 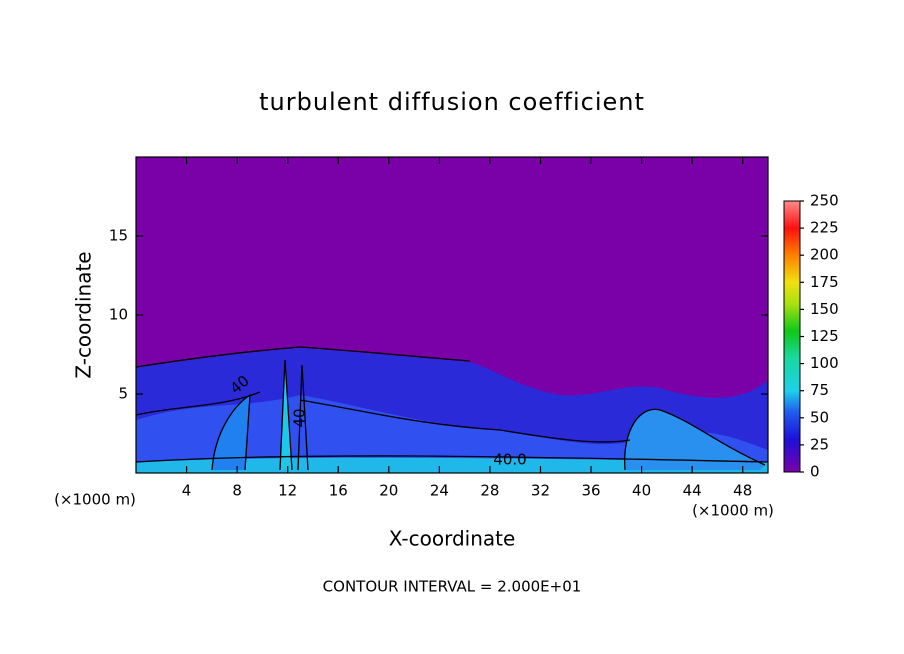 I want to click on colorbar-tick-label: 0, so click(x=815, y=472).